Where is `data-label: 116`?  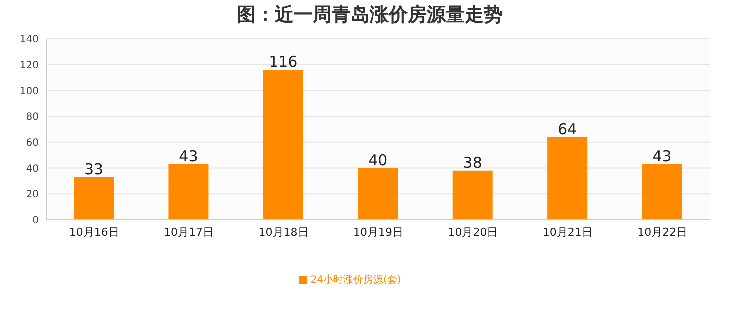
data-label: 116 is located at coordinates (283, 62).